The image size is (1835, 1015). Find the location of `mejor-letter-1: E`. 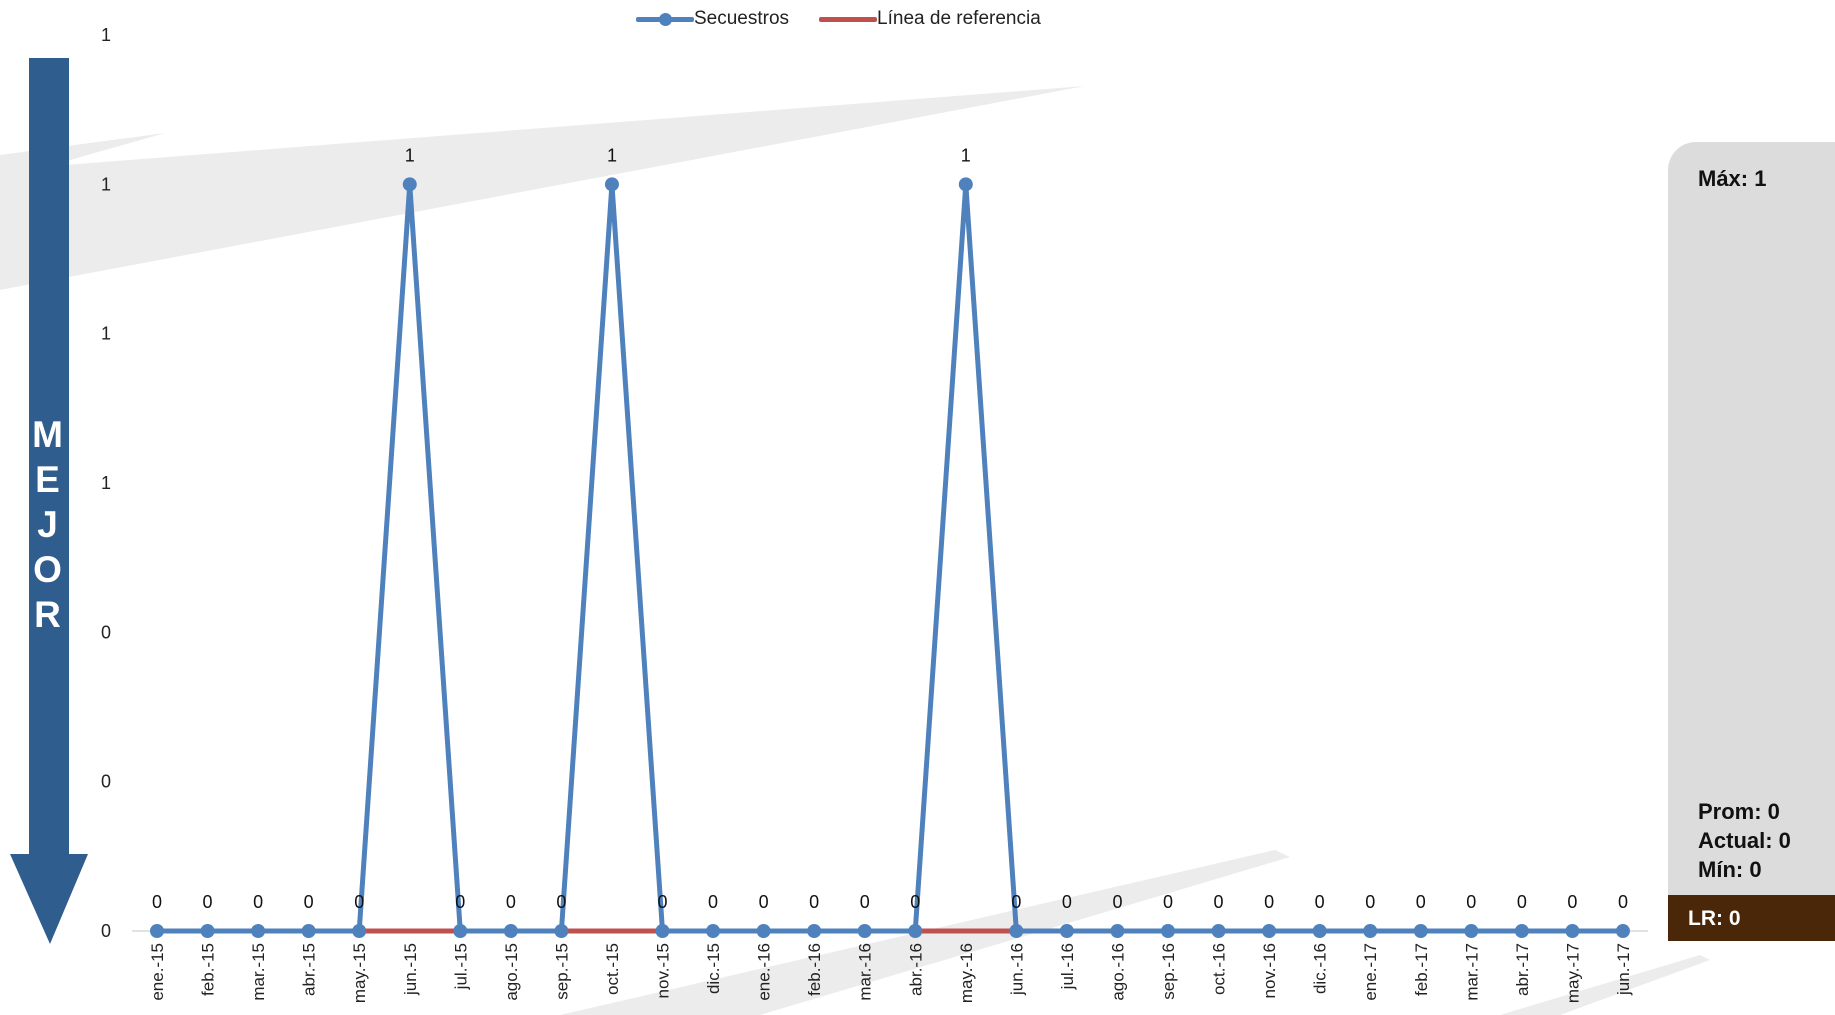

mejor-letter-1: E is located at coordinates (48, 479).